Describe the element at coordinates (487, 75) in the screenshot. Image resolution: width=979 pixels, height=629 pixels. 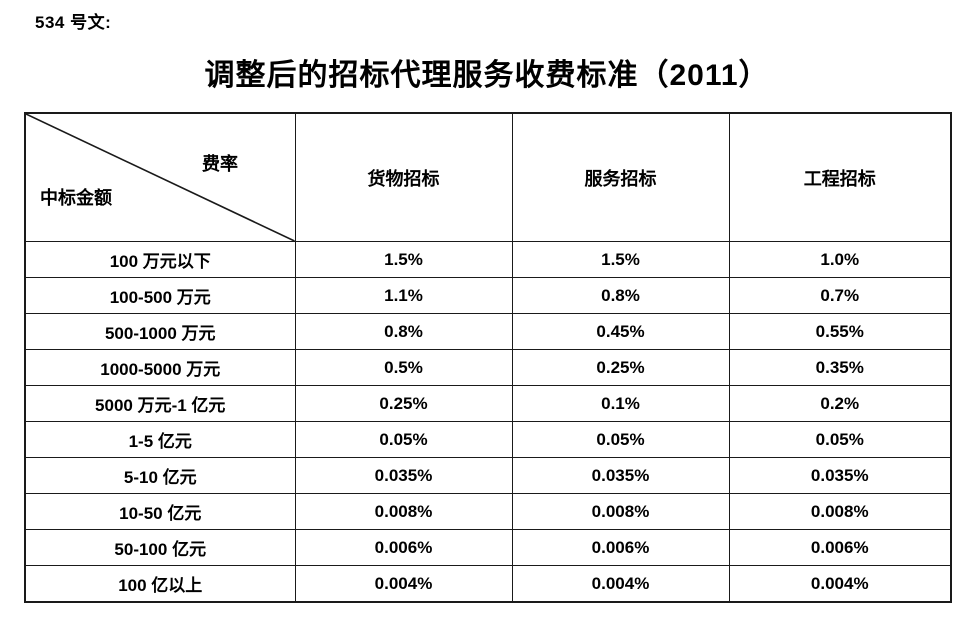
I see `page-title: 调整后的招标代理服务收费标准（2011）` at that location.